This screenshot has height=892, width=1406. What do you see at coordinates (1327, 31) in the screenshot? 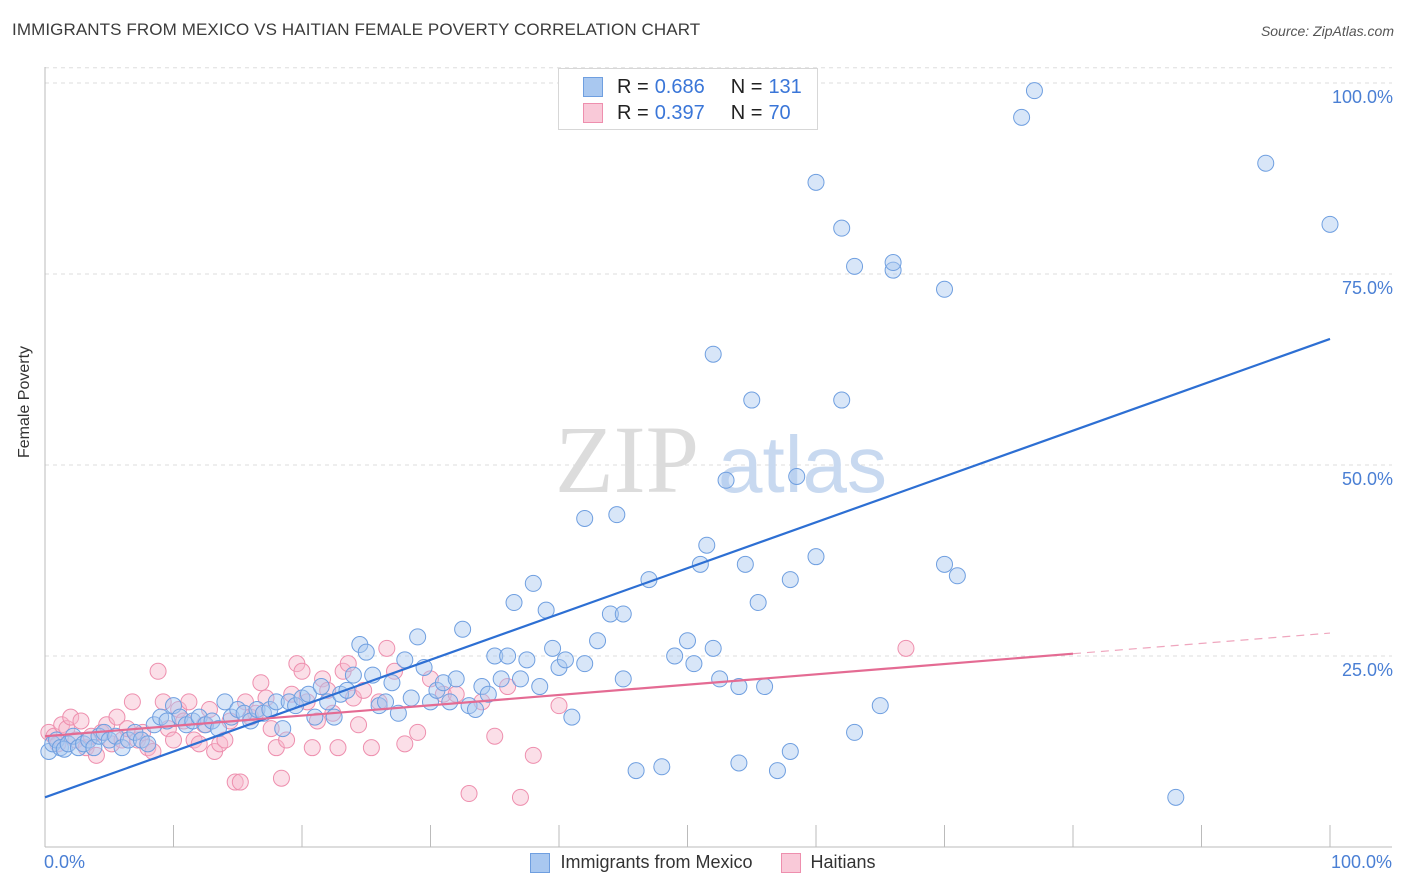
I see `source-credit: Source: ZipAtlas.com` at bounding box center [1327, 31].